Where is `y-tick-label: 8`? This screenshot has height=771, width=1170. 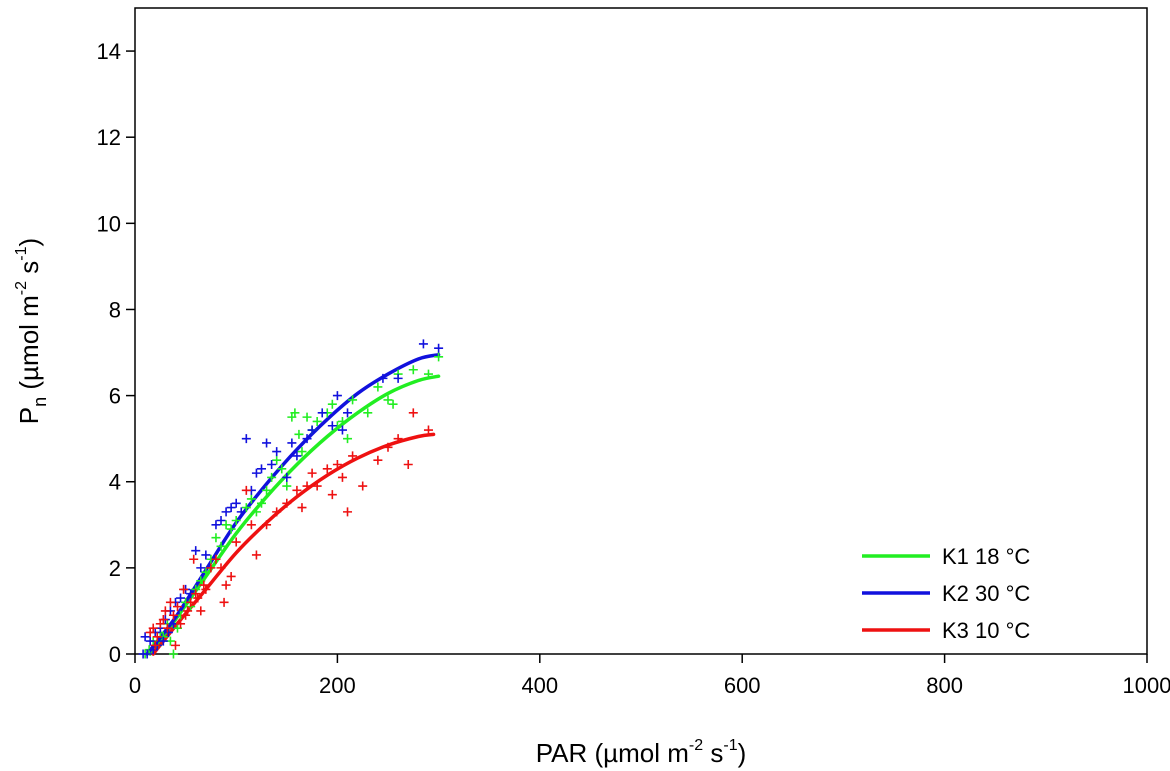
y-tick-label: 8 is located at coordinates (115, 309).